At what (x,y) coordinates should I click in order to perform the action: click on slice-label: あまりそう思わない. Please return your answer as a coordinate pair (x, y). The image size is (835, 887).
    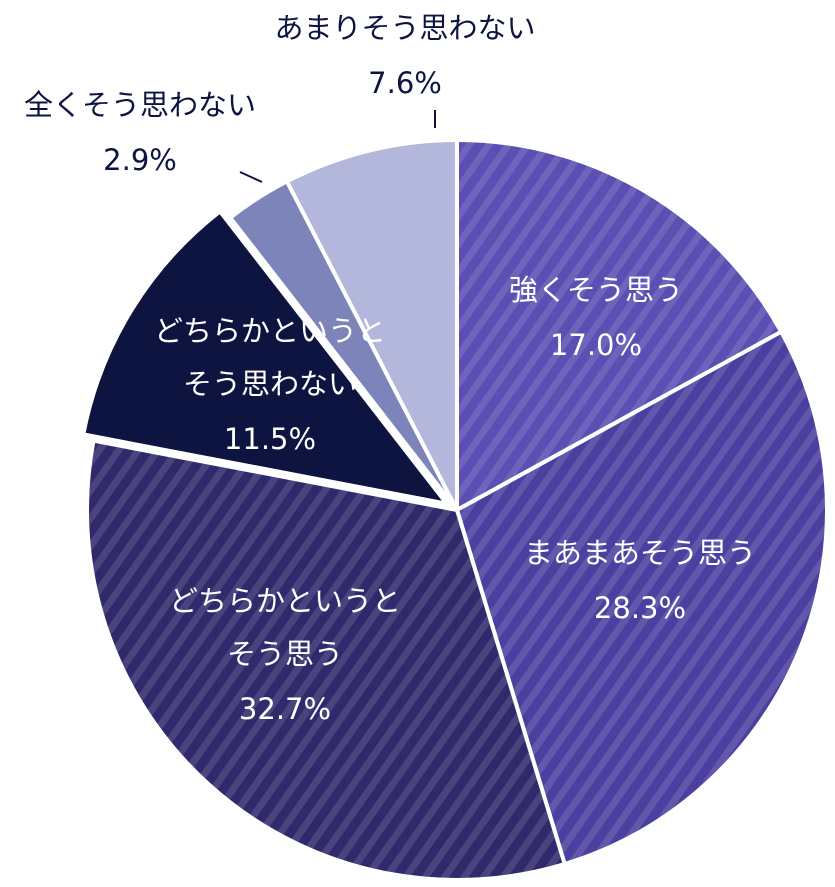
    Looking at the image, I should click on (404, 28).